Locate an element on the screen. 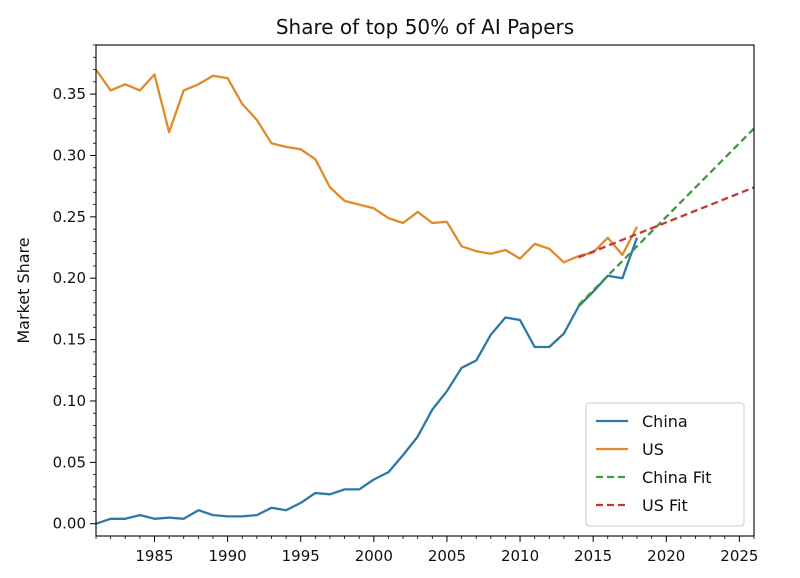 Image resolution: width=800 pixels, height=578 pixels. y-tick-label: 0.35 is located at coordinates (69, 94).